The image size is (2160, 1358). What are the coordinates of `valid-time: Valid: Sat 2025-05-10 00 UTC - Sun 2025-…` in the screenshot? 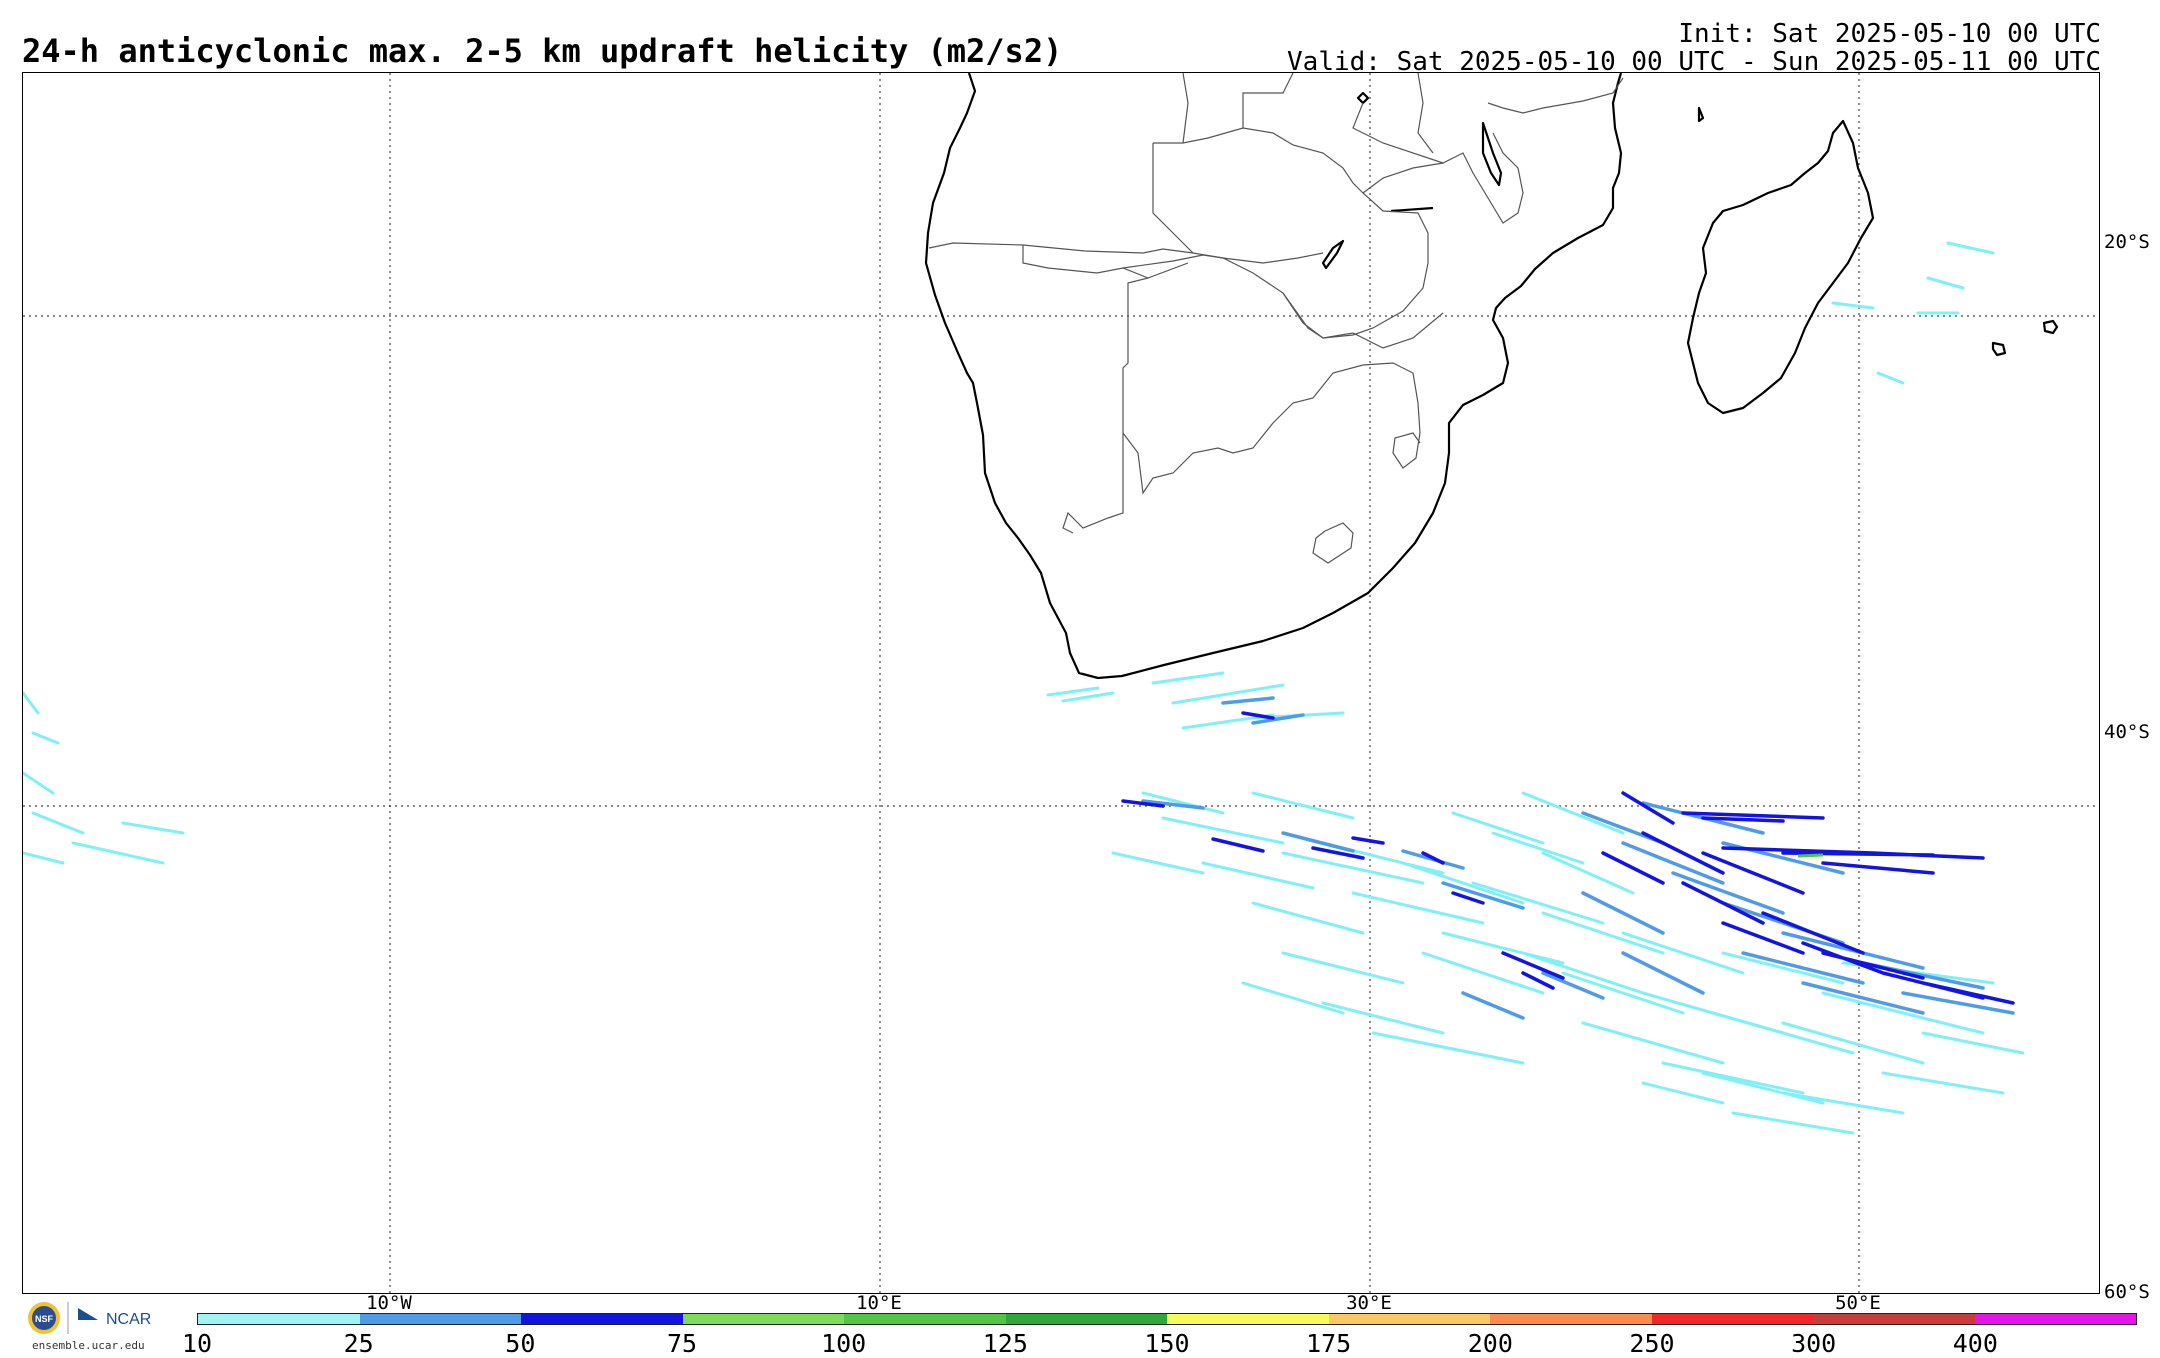 It's located at (1694, 62).